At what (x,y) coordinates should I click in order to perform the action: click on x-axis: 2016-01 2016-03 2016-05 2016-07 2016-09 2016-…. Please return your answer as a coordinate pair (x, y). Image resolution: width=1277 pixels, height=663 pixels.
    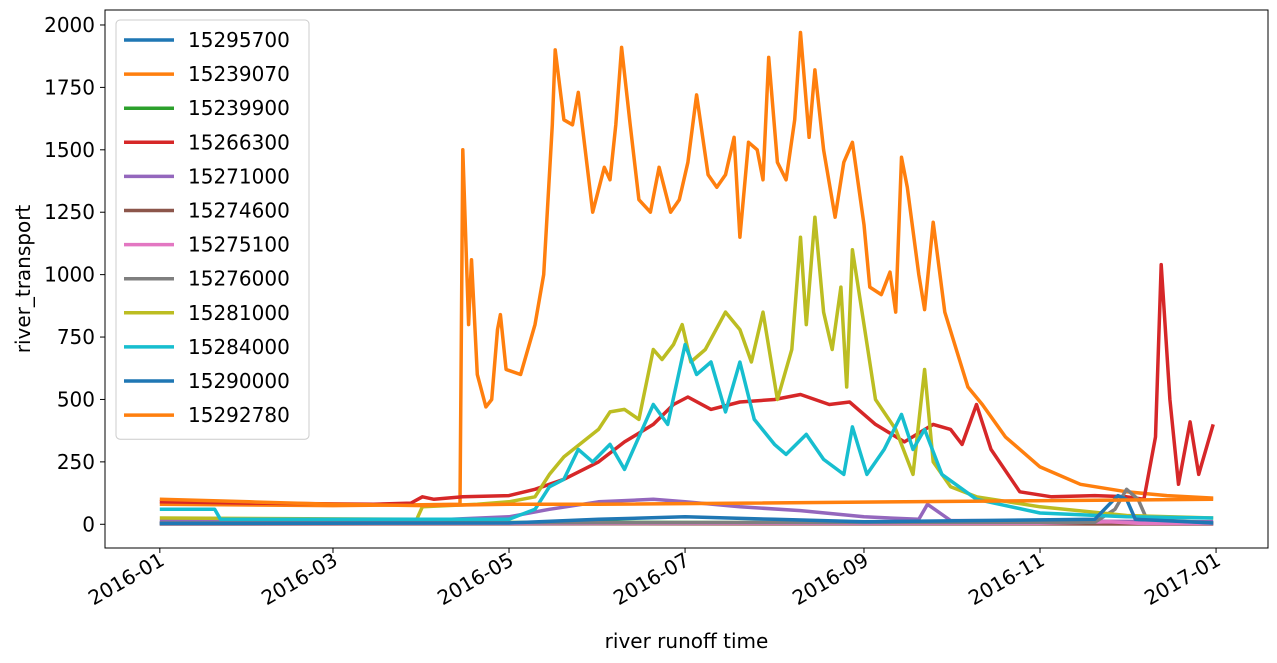
    Looking at the image, I should click on (654, 579).